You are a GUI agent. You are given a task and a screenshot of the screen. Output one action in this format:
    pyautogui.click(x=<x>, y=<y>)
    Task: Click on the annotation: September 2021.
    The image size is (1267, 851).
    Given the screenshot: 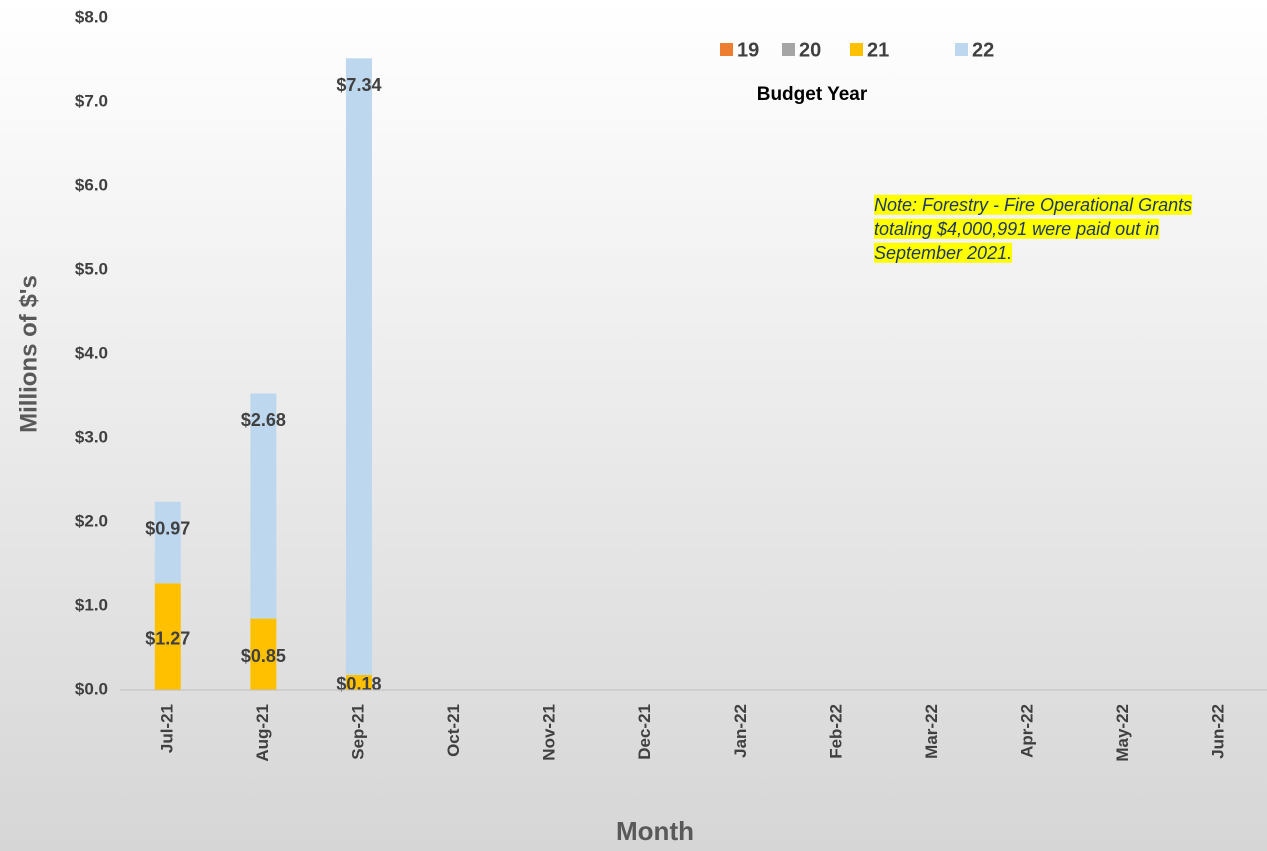 What is the action you would take?
    pyautogui.click(x=943, y=253)
    